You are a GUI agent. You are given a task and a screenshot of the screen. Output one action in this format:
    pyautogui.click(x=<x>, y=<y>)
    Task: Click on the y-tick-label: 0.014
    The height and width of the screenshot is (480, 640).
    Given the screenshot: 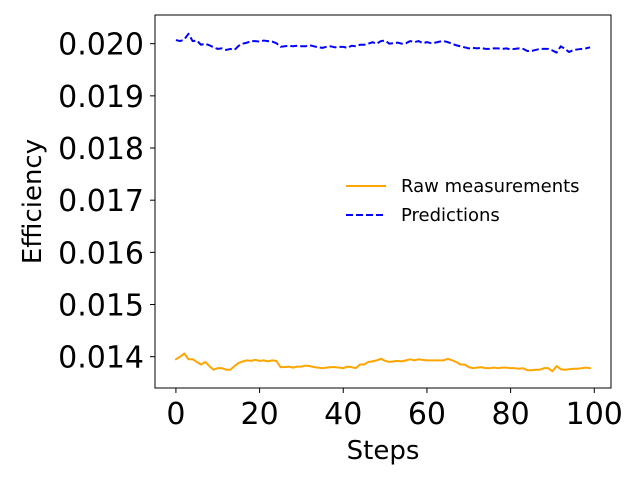 What is the action you would take?
    pyautogui.click(x=101, y=358)
    